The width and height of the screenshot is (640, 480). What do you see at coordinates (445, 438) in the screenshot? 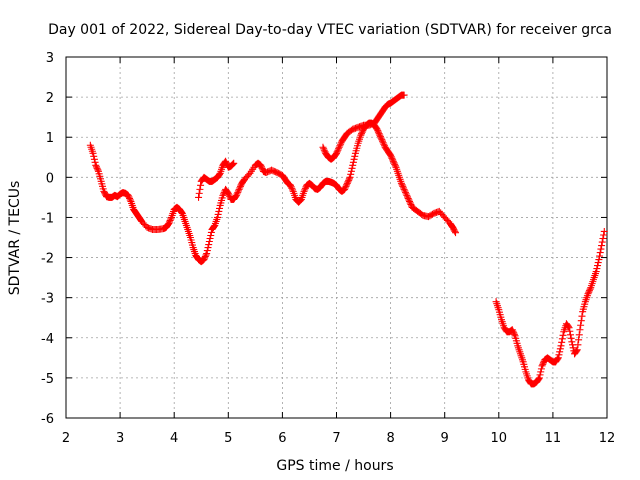
I see `x-tick-label: 9` at bounding box center [445, 438].